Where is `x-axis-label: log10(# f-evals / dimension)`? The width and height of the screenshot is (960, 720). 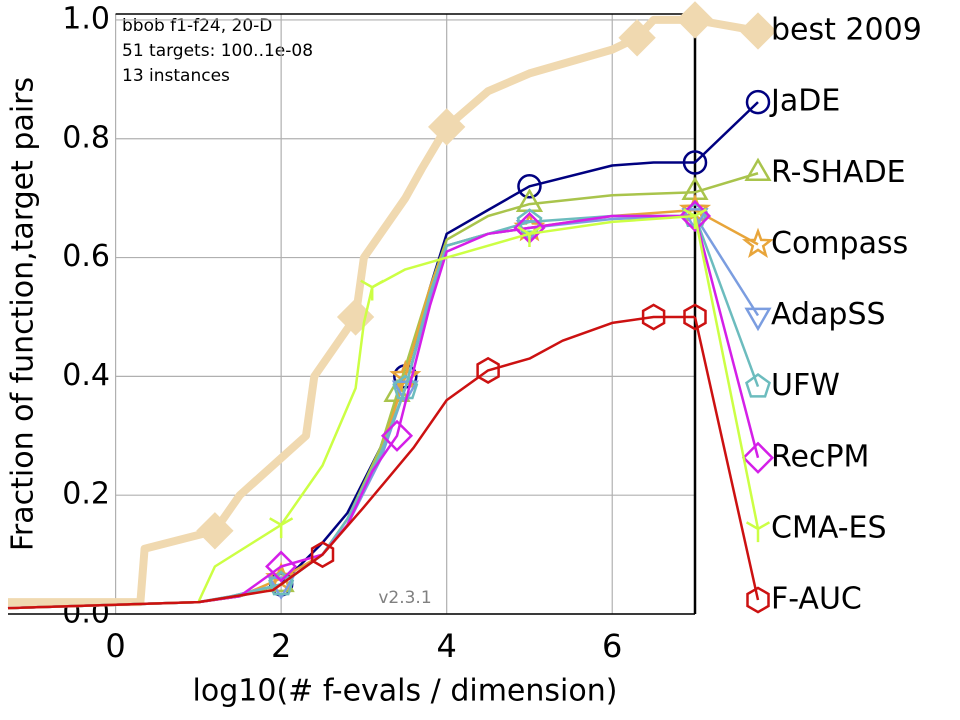
x-axis-label: log10(# f-evals / dimension) is located at coordinates (405, 691).